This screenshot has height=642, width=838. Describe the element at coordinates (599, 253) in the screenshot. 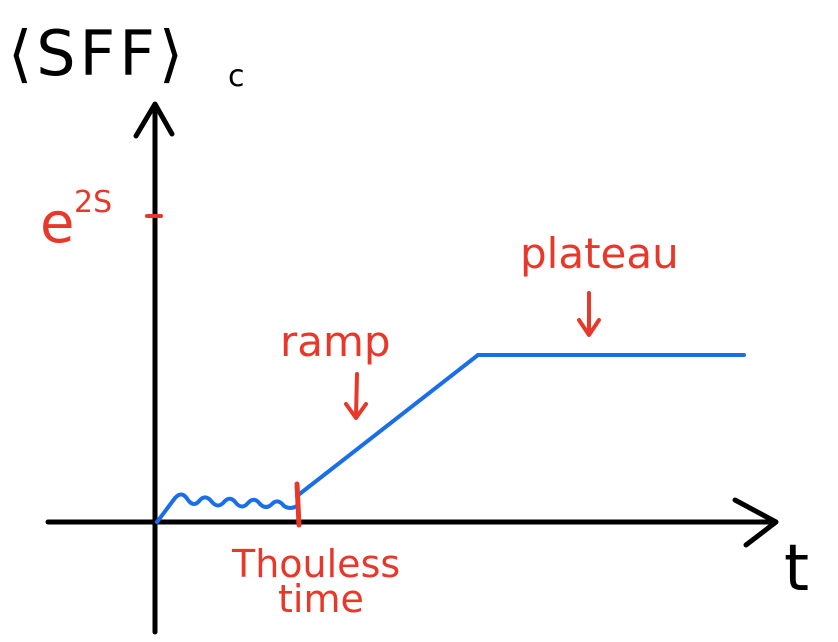

I see `plateau-label: plateau` at that location.